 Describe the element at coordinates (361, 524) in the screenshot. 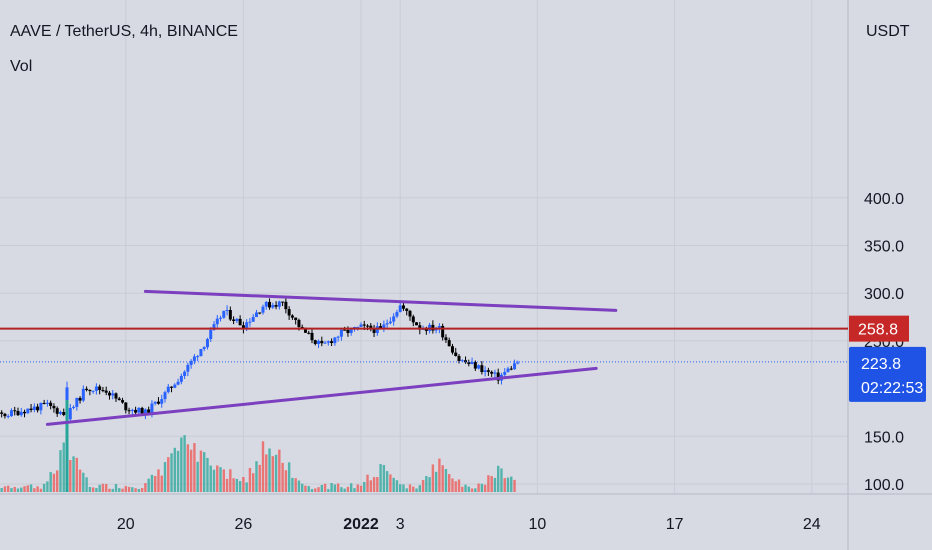

I see `x-tick-label: 2022` at that location.